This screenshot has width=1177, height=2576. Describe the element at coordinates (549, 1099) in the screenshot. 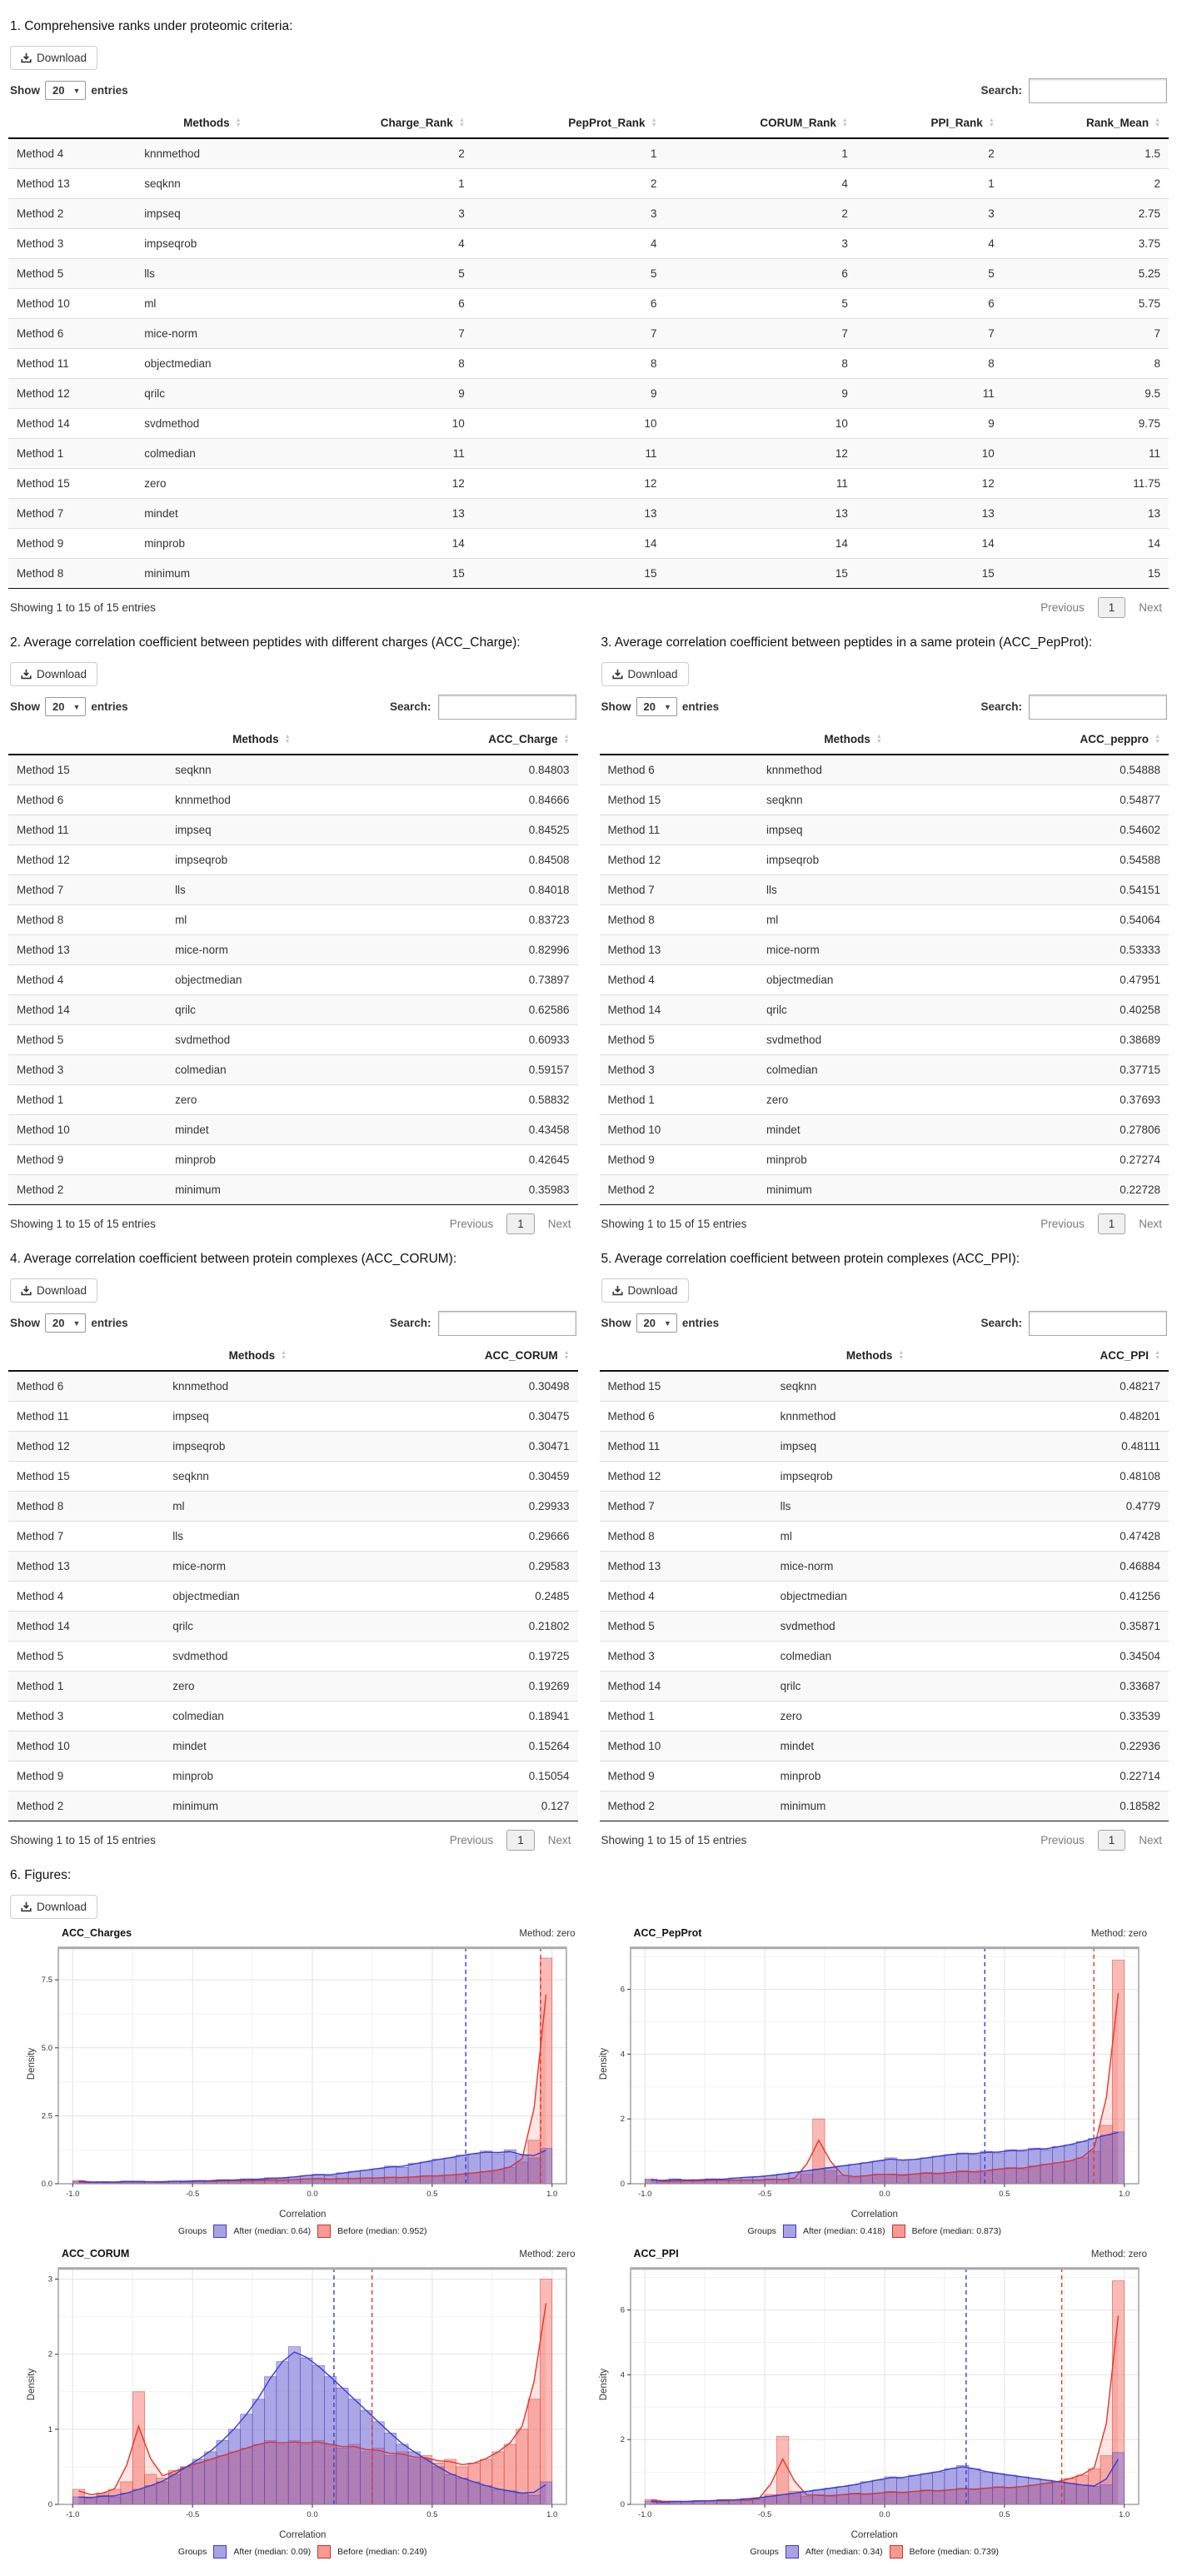

I see `value-cell: 0.58832` at that location.